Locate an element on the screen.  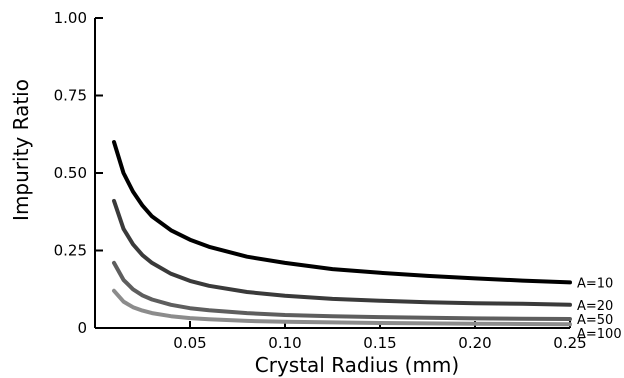
y-tick-label: 1.00 is located at coordinates (70, 18).